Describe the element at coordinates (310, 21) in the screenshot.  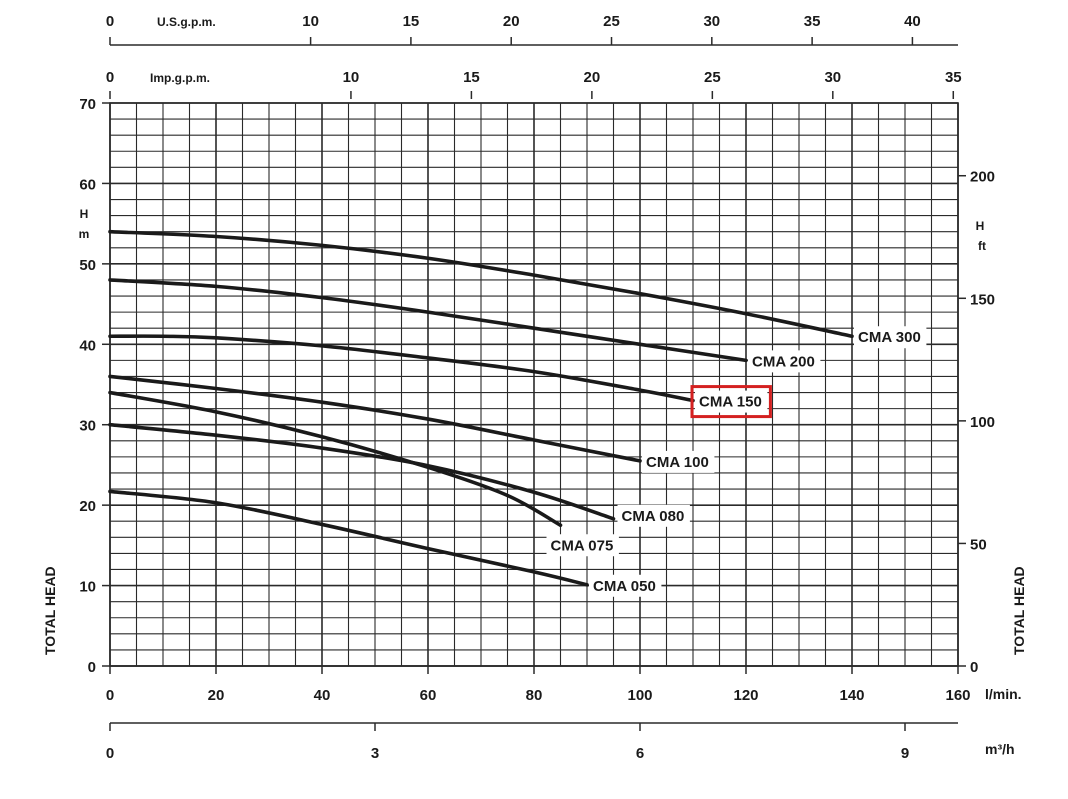
I see `usgpm-tick-label: 10` at that location.